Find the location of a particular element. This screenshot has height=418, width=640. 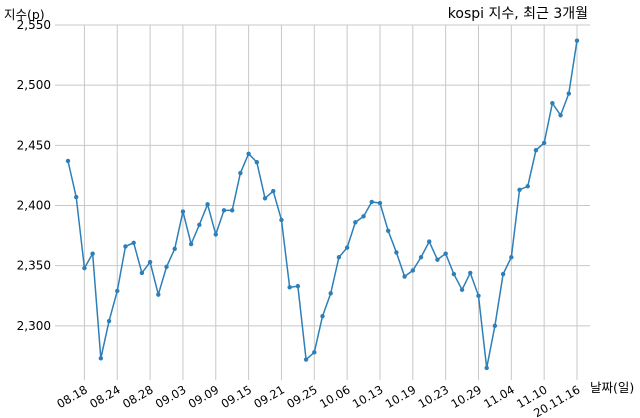

chart-title: kospi 지수, 최근 3개월 is located at coordinates (518, 14).